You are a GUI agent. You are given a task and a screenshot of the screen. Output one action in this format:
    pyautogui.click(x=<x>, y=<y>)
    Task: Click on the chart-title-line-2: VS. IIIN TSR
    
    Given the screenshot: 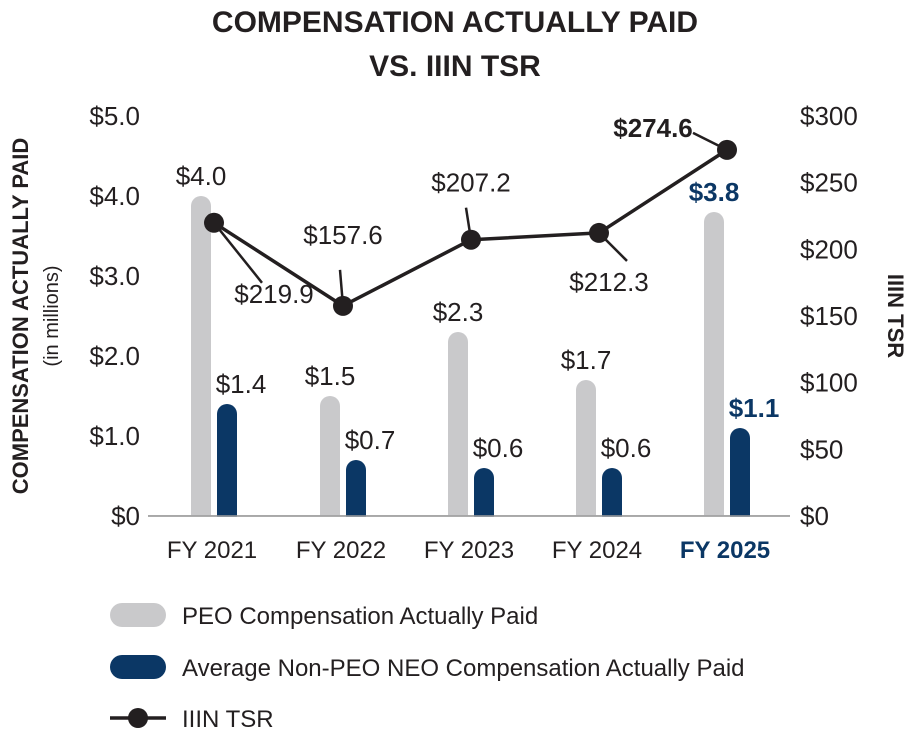 What is the action you would take?
    pyautogui.click(x=455, y=66)
    